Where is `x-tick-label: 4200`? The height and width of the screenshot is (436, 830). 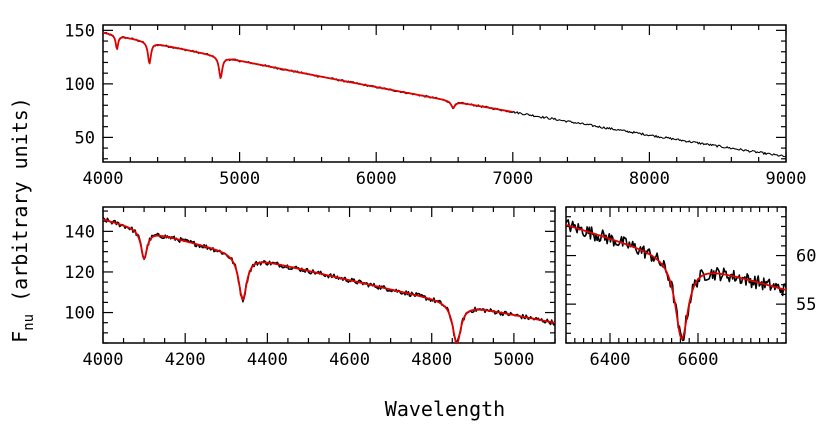
x-tick-label: 4200 is located at coordinates (185, 360).